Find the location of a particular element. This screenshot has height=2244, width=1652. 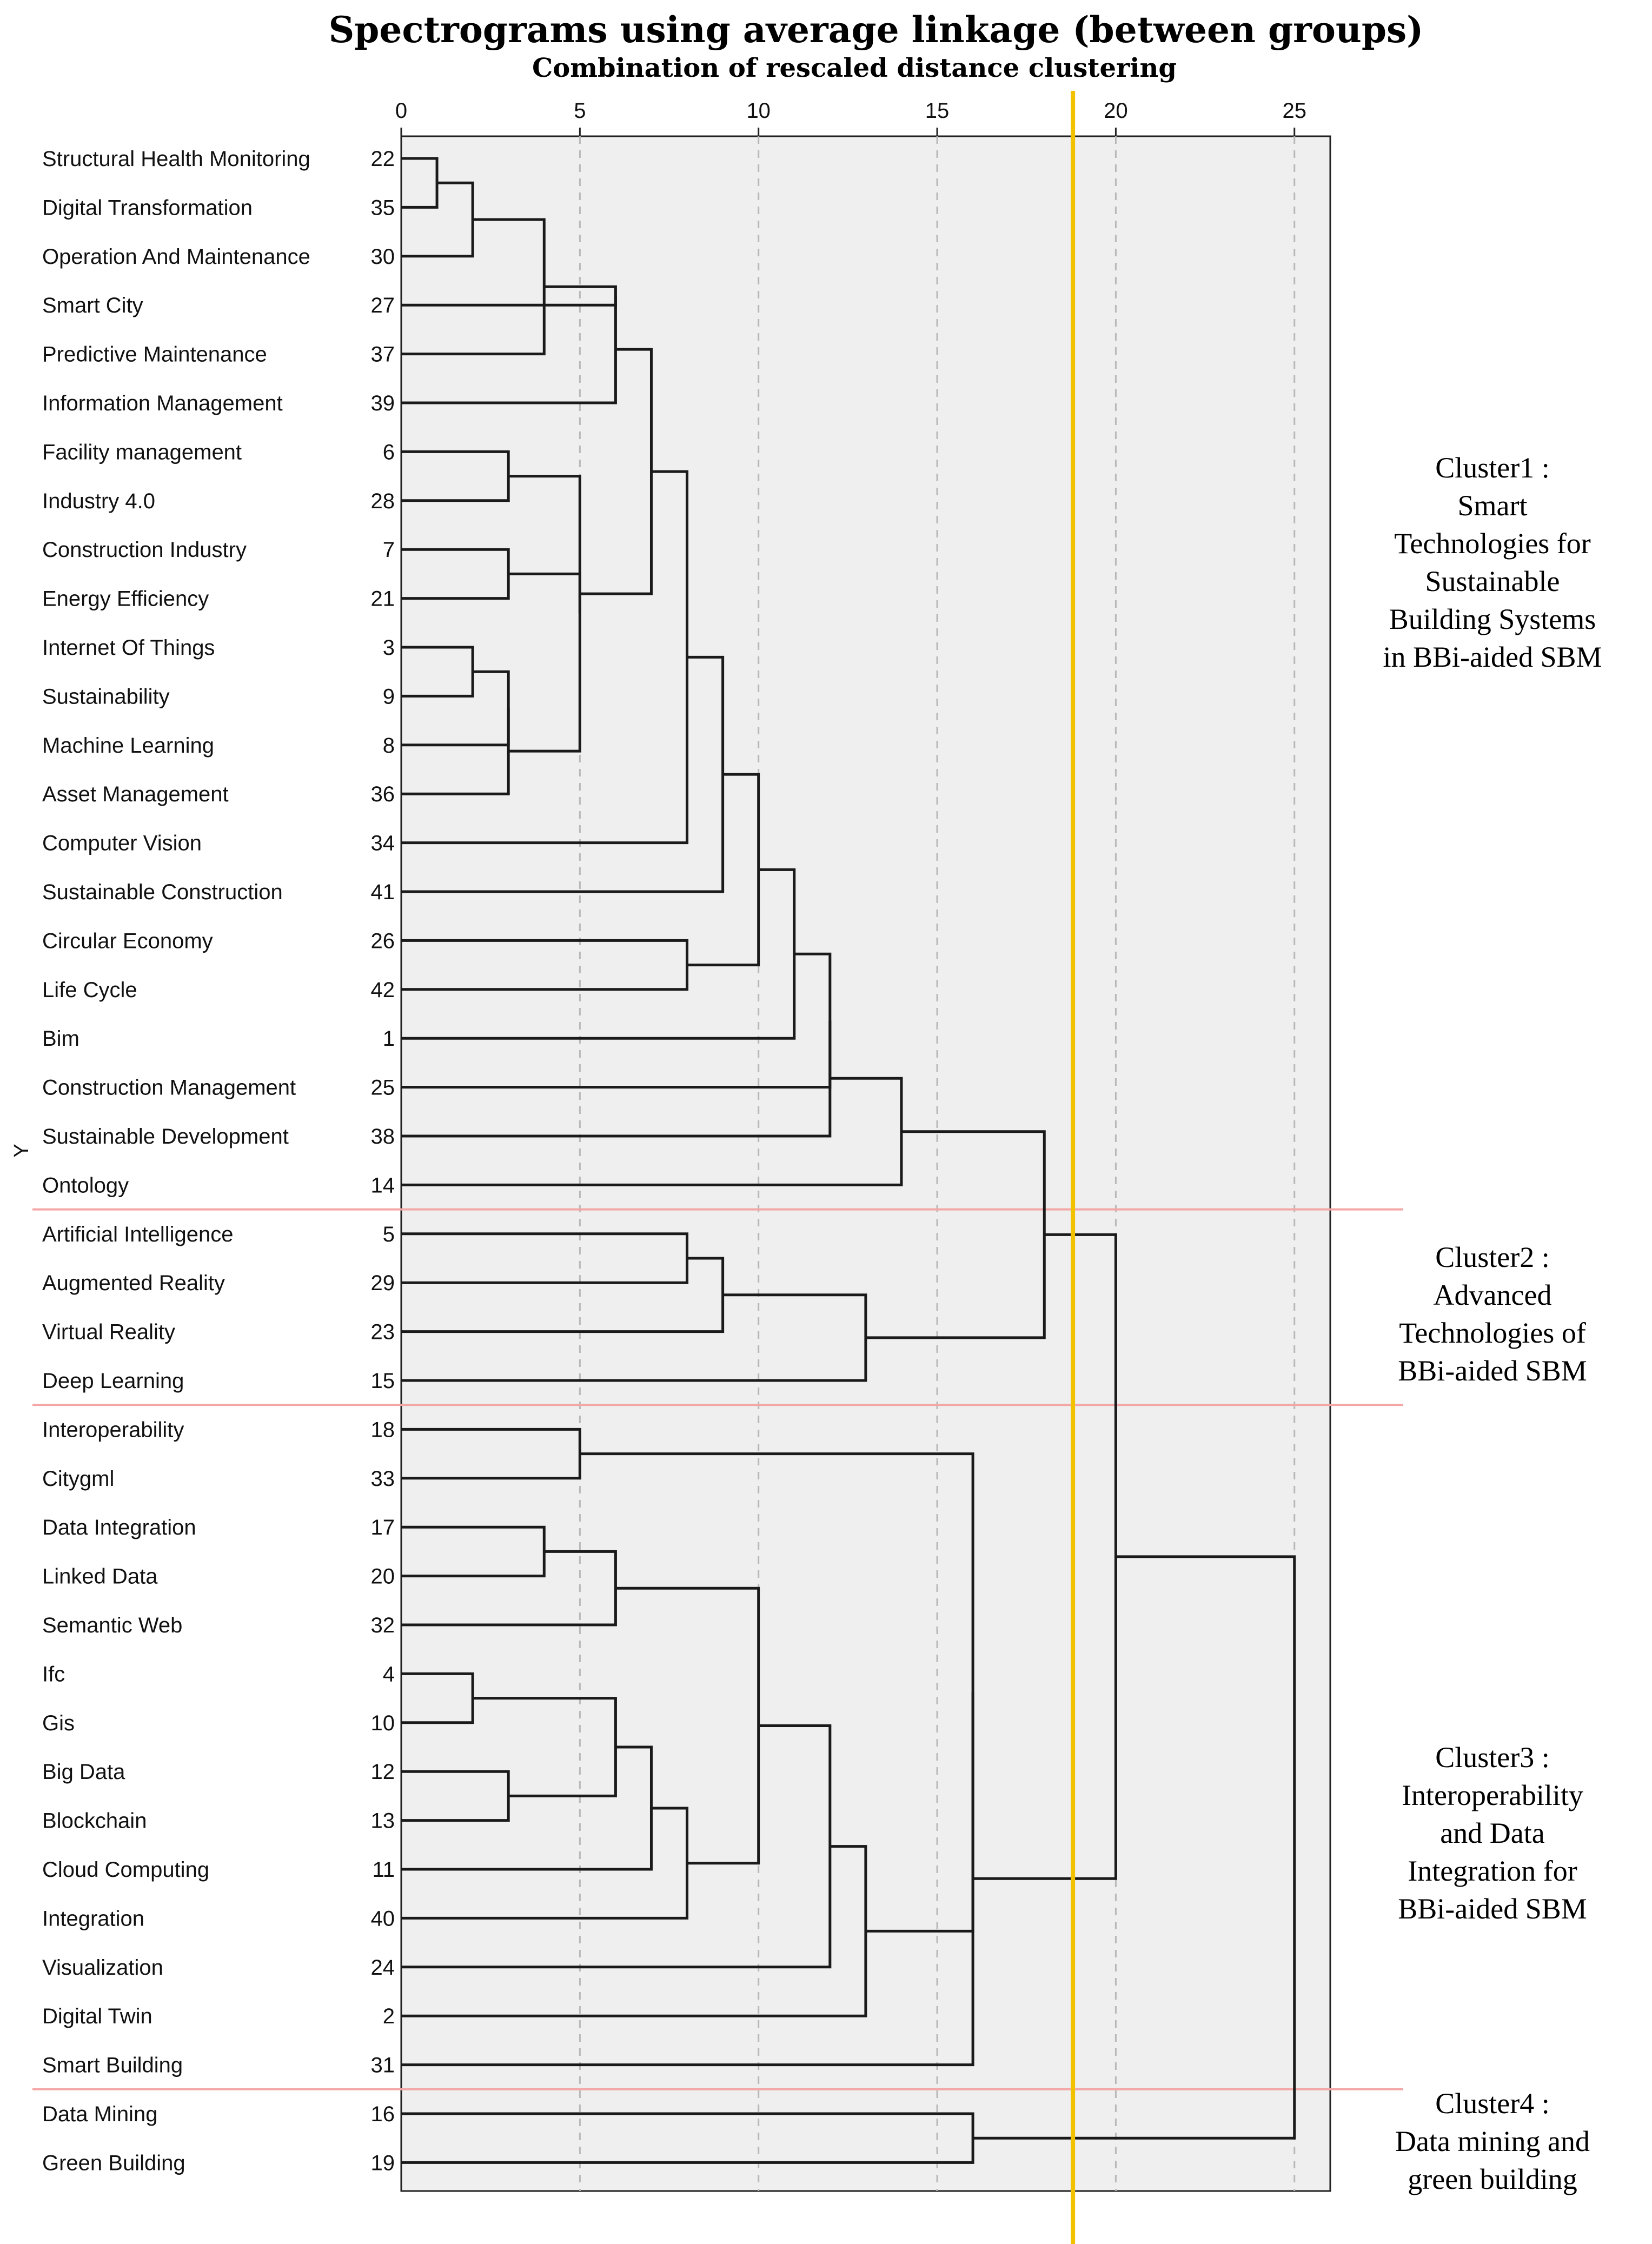

leaf-label: Sustainability is located at coordinates (106, 696).